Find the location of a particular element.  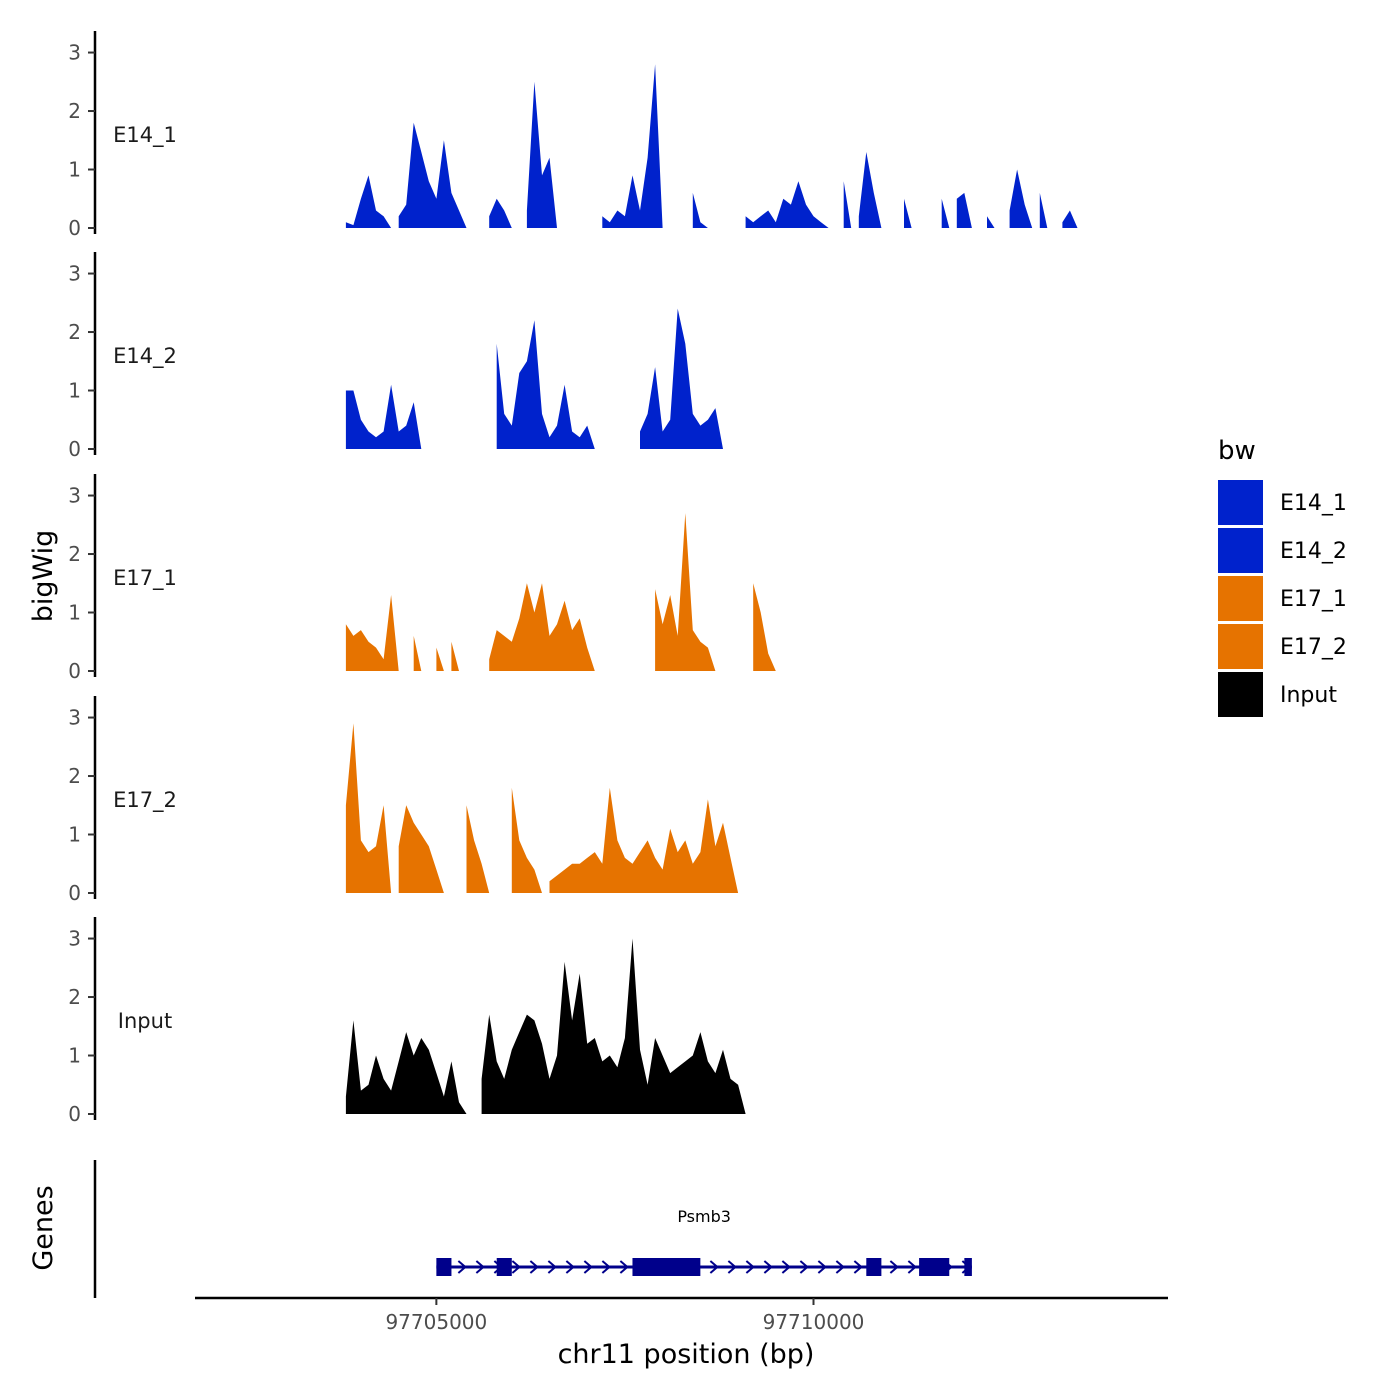

track-label: E14_1 is located at coordinates (145, 135).